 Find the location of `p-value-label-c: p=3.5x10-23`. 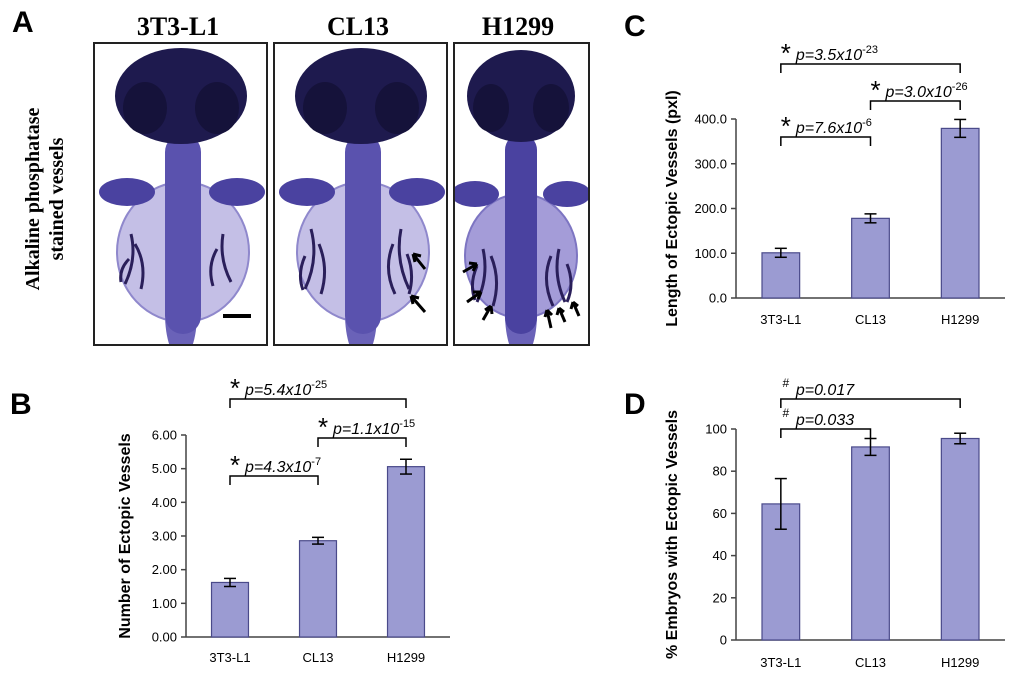

p-value-label-c: p=3.5x10-23 is located at coordinates (836, 54).